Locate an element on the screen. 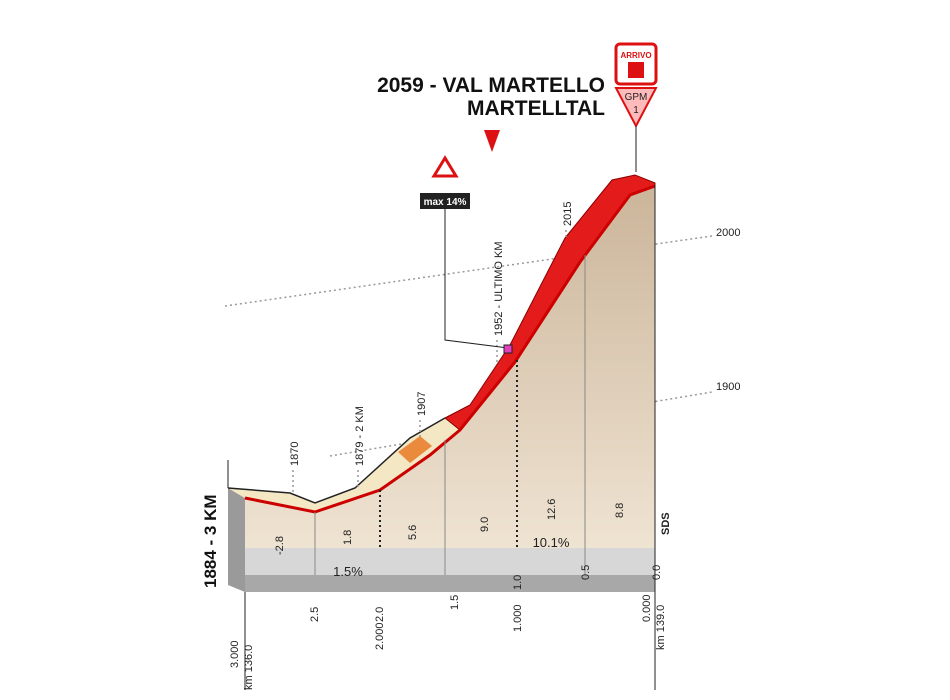  sds: SDS is located at coordinates (666, 523).